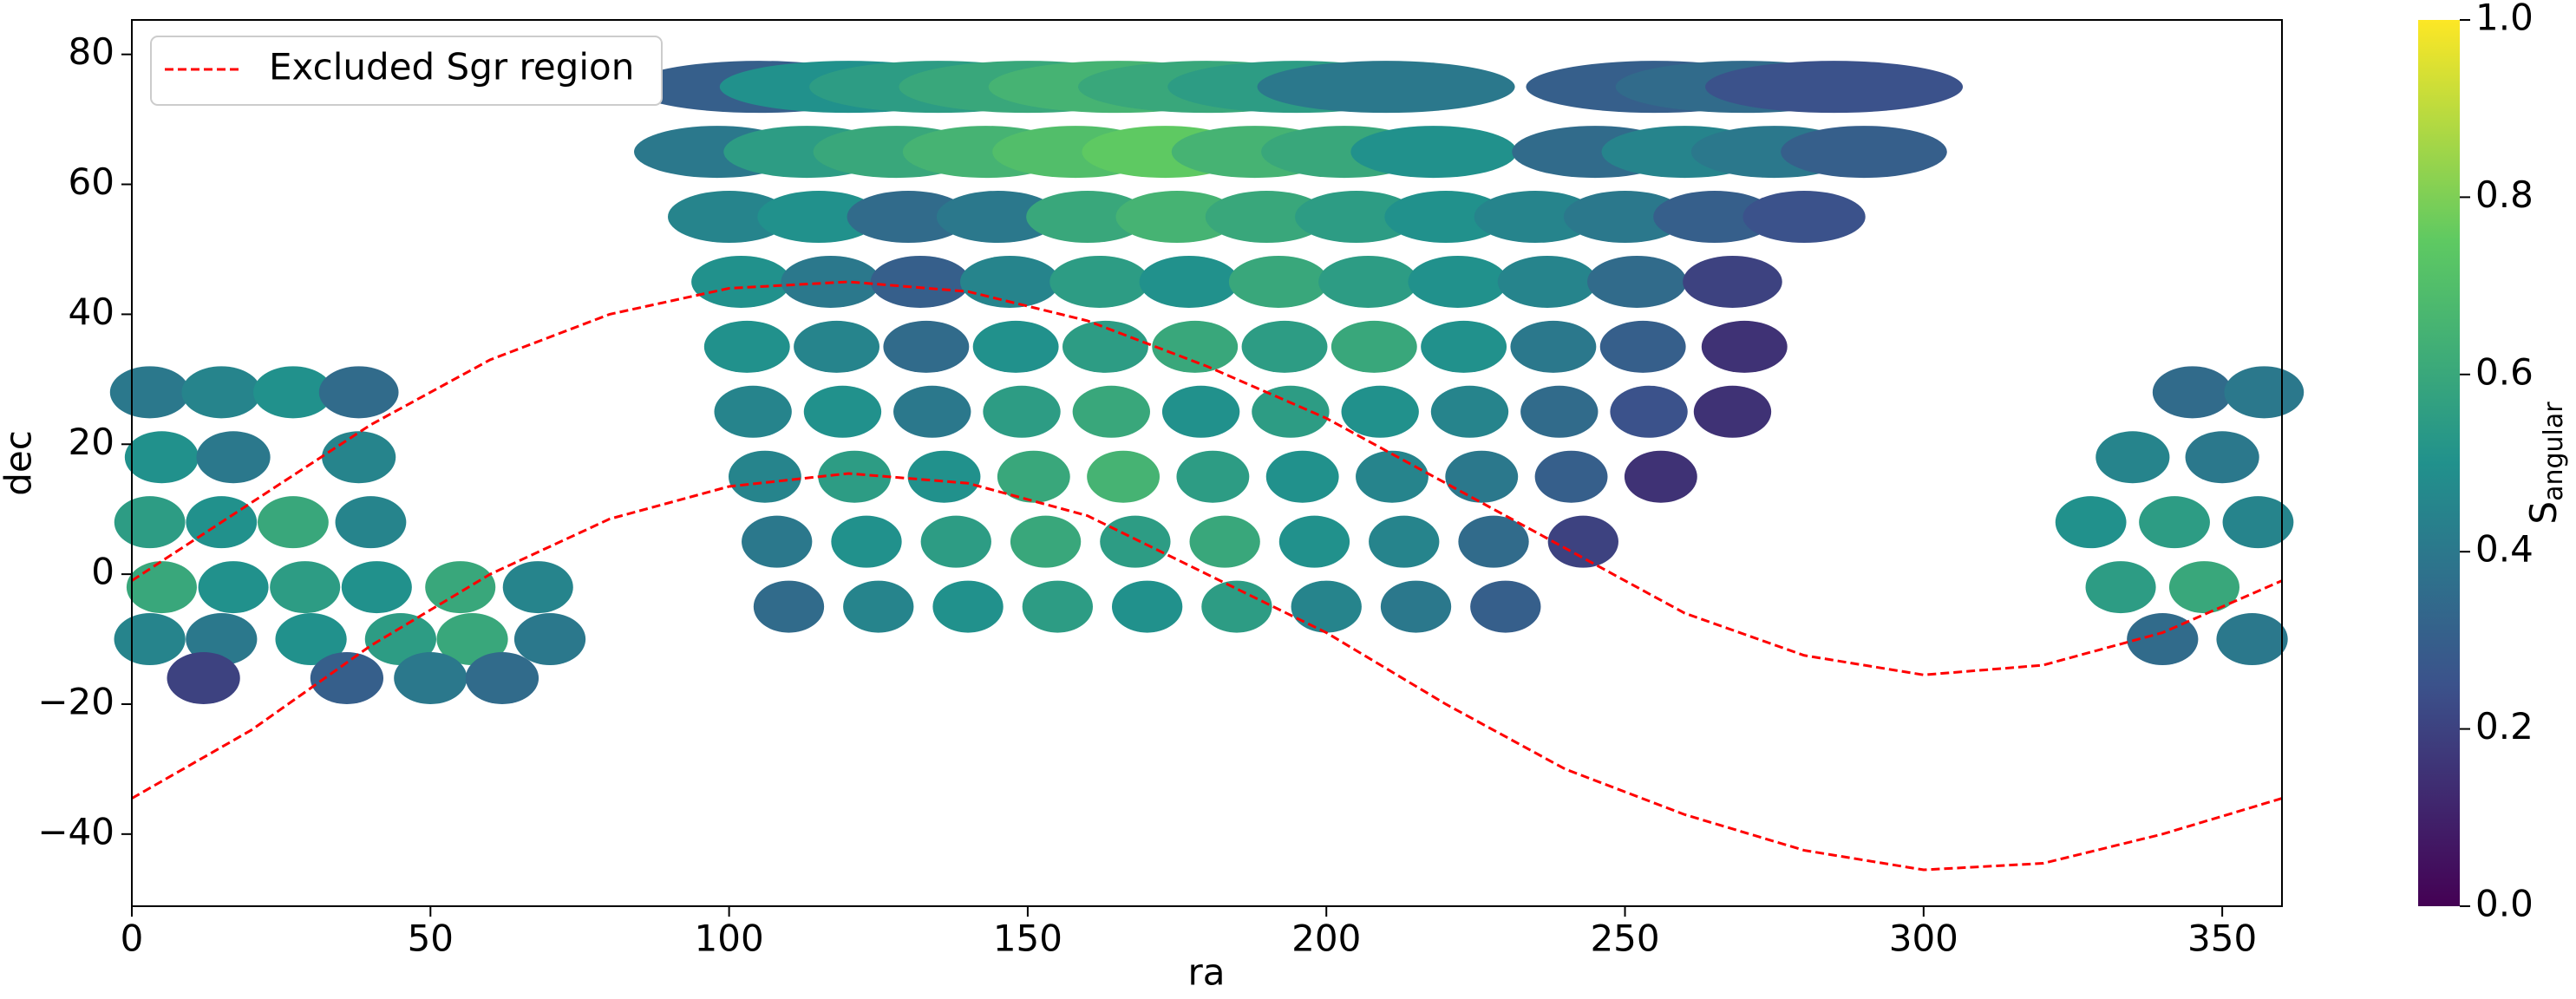 This screenshot has height=999, width=2576. Describe the element at coordinates (729, 938) in the screenshot. I see `x-tick-label: 100` at that location.